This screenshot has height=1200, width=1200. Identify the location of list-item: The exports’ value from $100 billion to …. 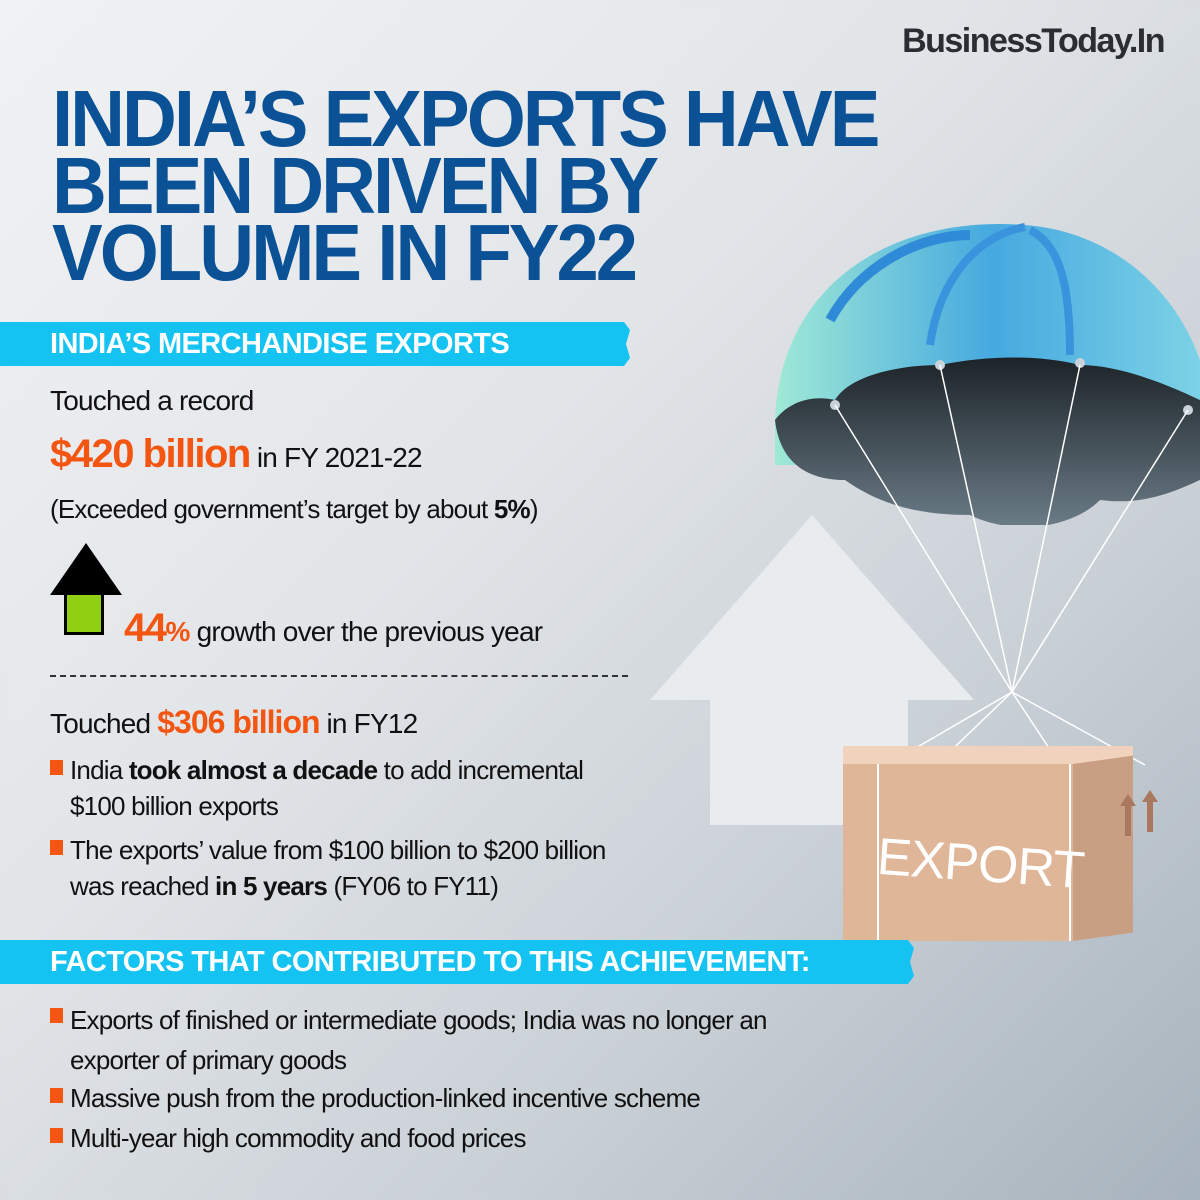
(328, 868).